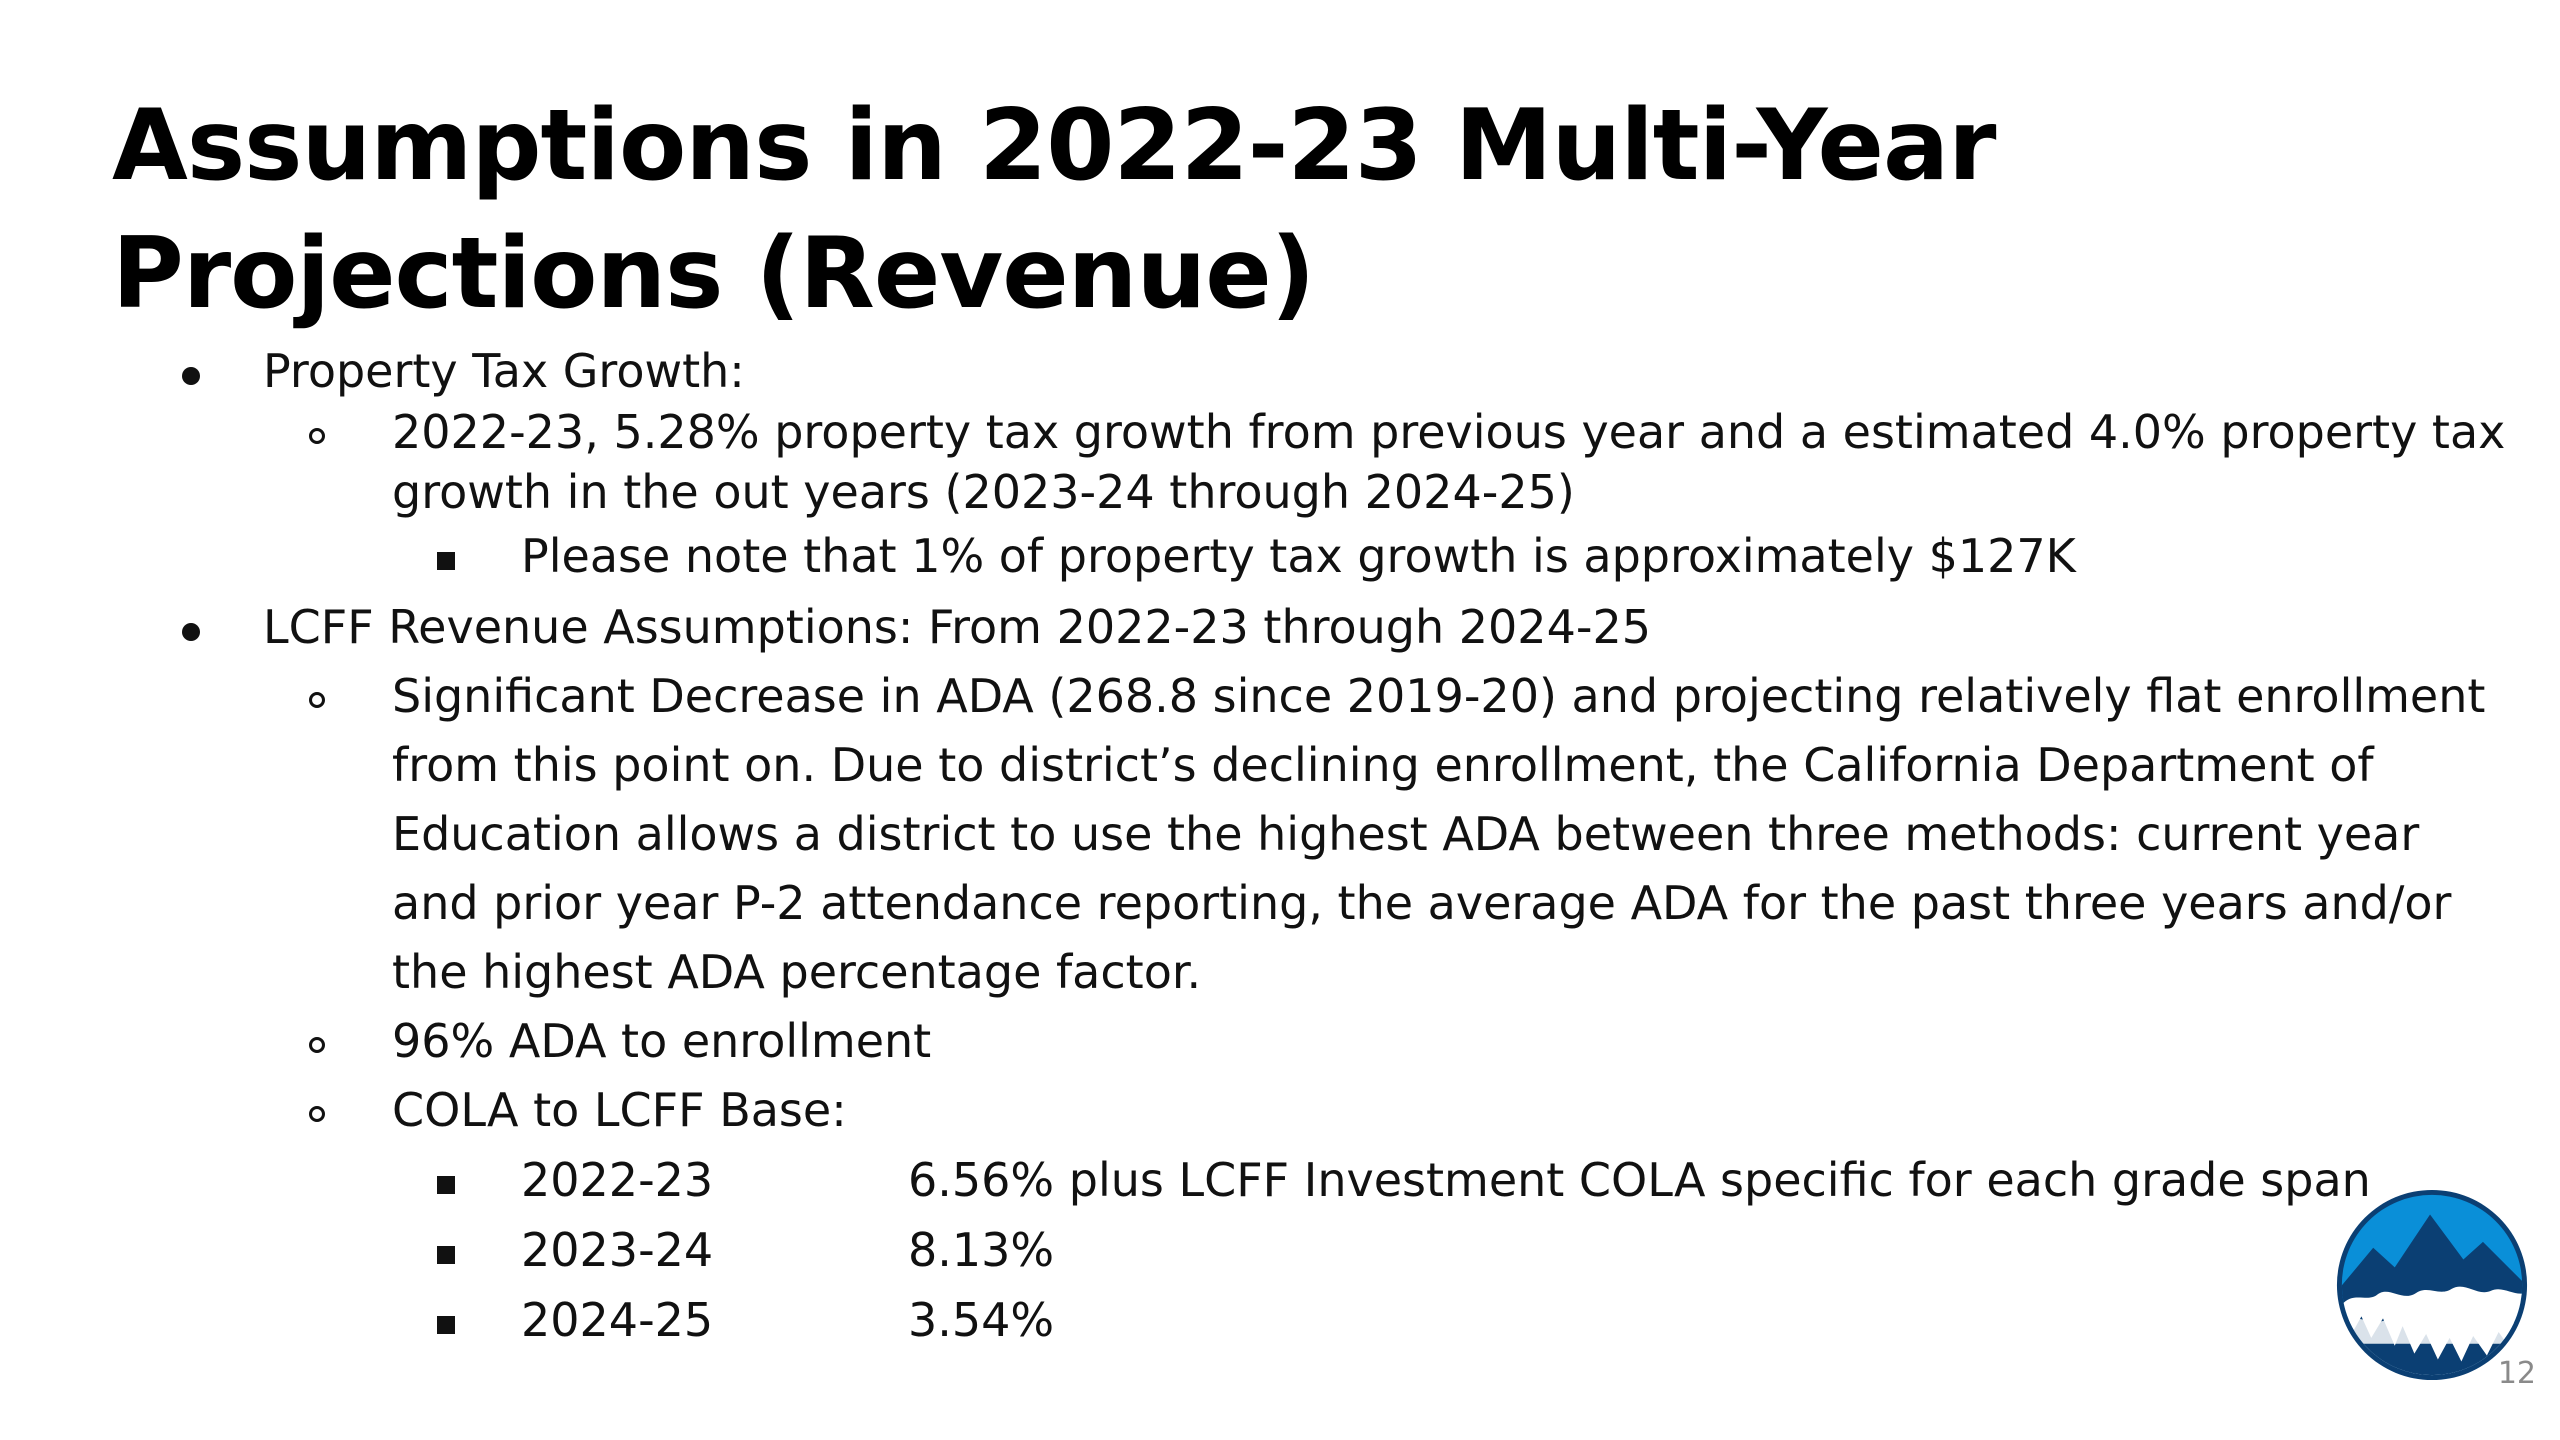  What do you see at coordinates (617, 1180) in the screenshot?
I see `cola-year: 2022-23` at bounding box center [617, 1180].